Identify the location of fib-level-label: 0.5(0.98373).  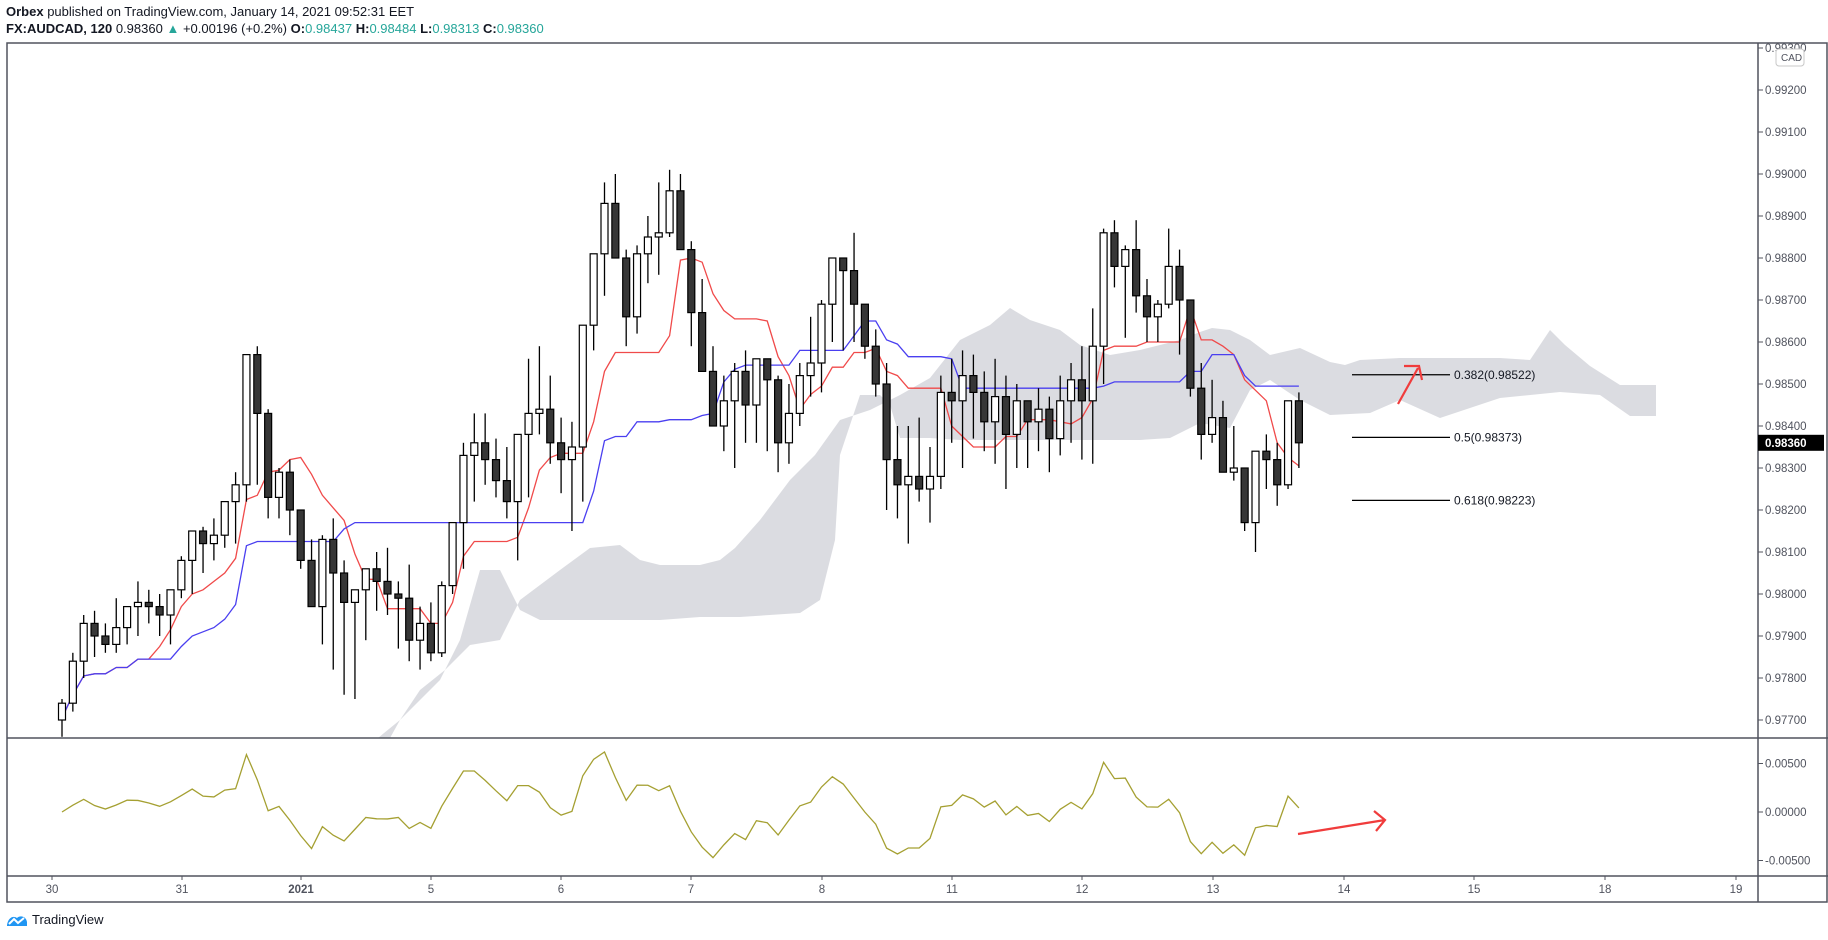
(1488, 437).